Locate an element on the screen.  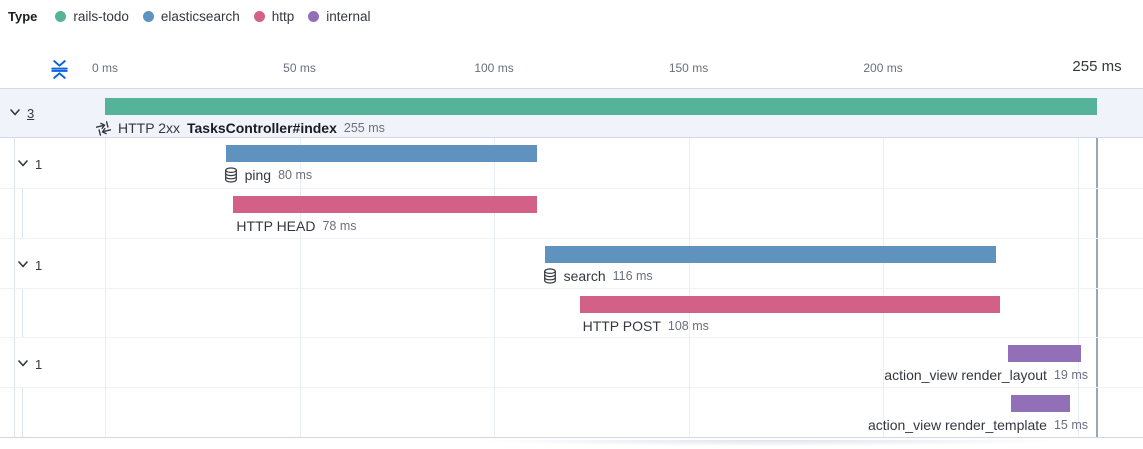
waterfall-row: 1 action_view render_layout 19 ms is located at coordinates (571, 362).